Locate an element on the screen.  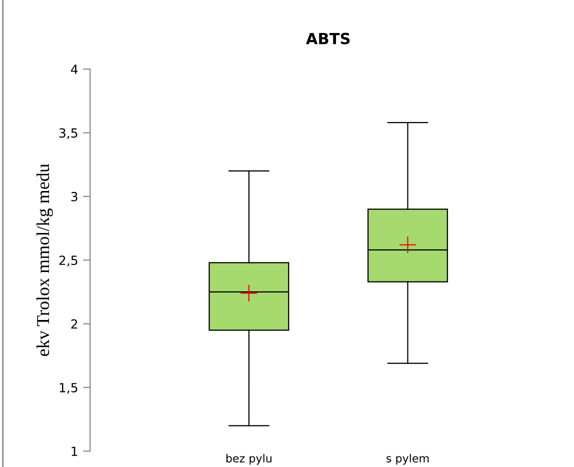
y-tick-label: 2,5 is located at coordinates (68, 261).